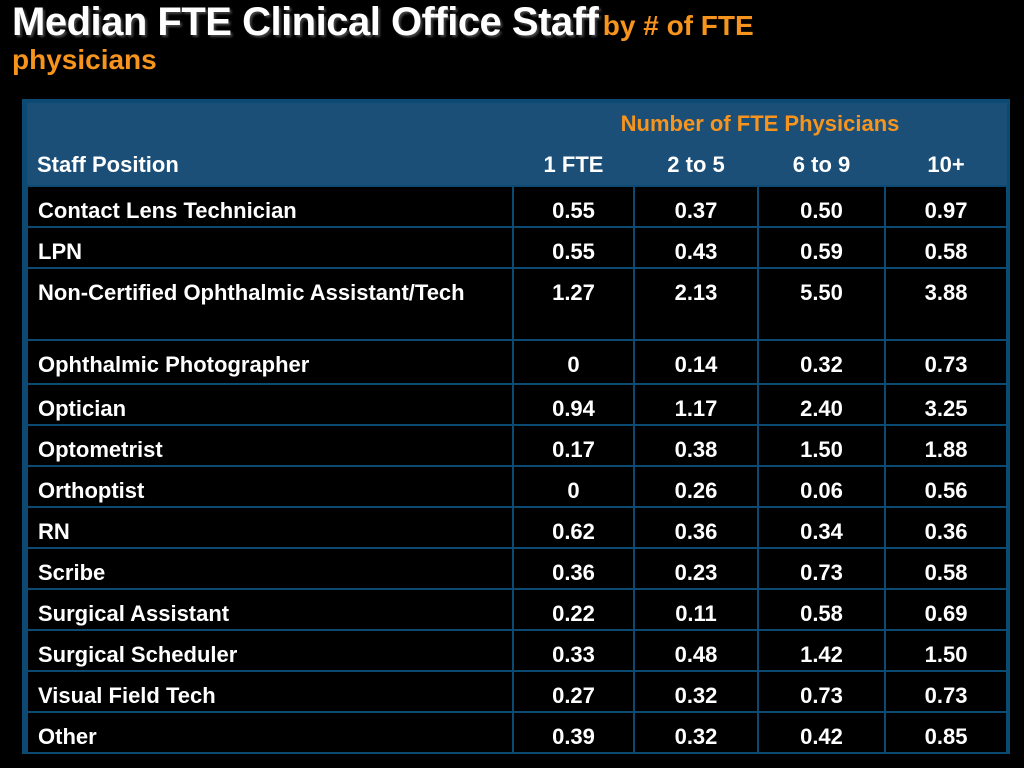  What do you see at coordinates (946, 165) in the screenshot?
I see `column-header-10-plus: 10+` at bounding box center [946, 165].